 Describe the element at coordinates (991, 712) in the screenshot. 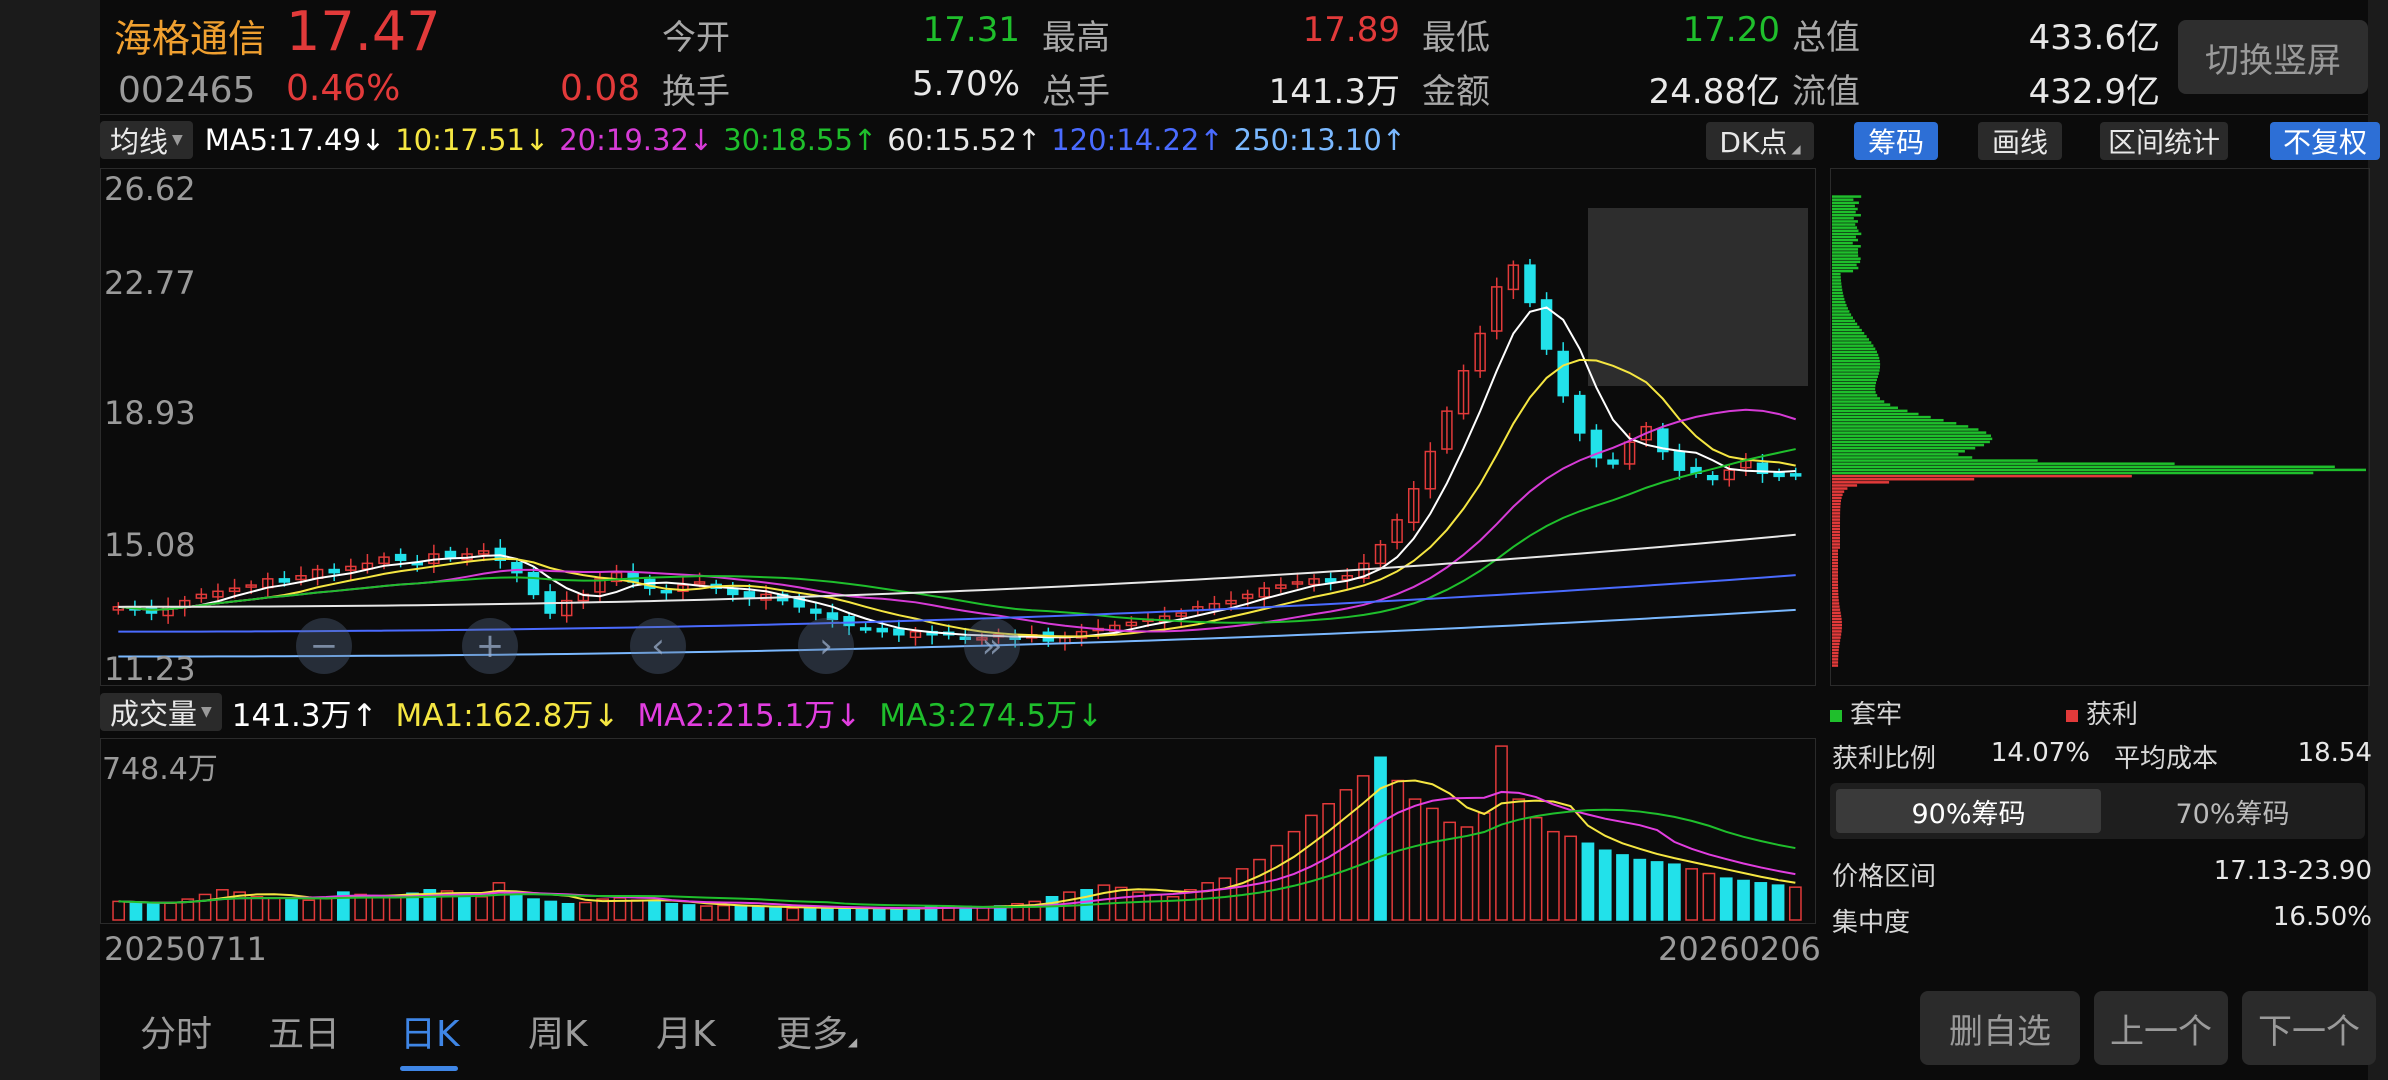

I see `vol-ma3-value: MA3:274.5万↓` at that location.